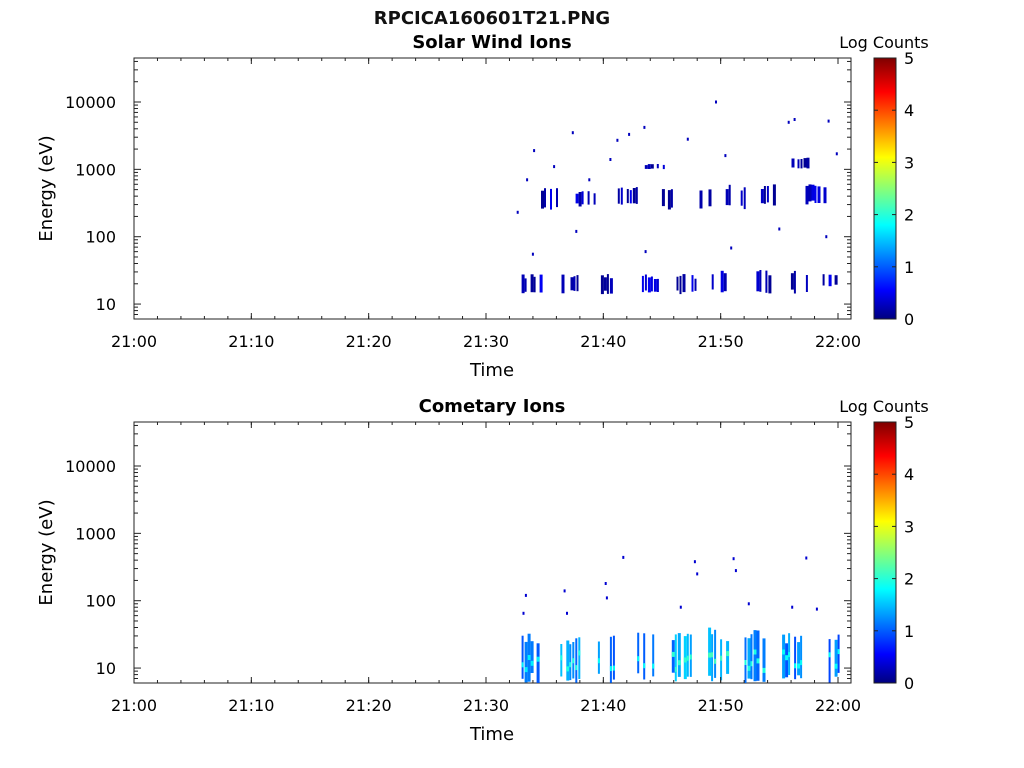  Describe the element at coordinates (492, 406) in the screenshot. I see `panel-title: Cometary Ions` at that location.